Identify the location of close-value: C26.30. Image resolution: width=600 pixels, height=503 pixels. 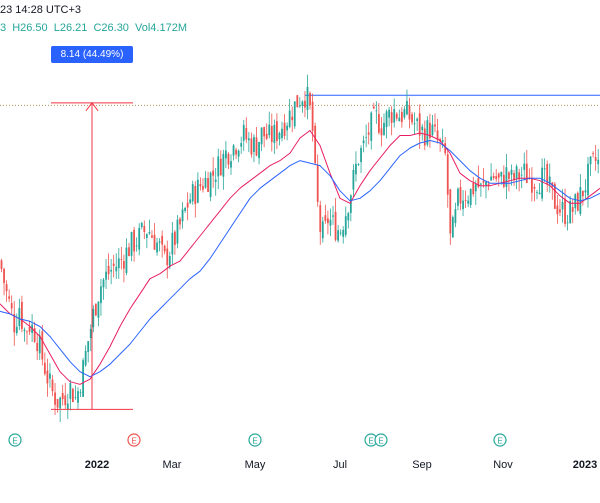
(111, 28).